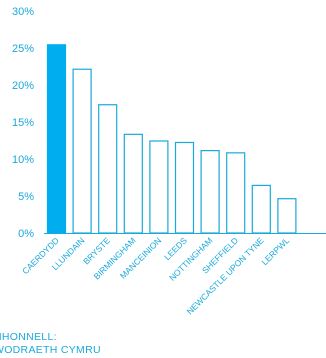  What do you see at coordinates (133, 183) in the screenshot?
I see `bar-birmingham` at bounding box center [133, 183].